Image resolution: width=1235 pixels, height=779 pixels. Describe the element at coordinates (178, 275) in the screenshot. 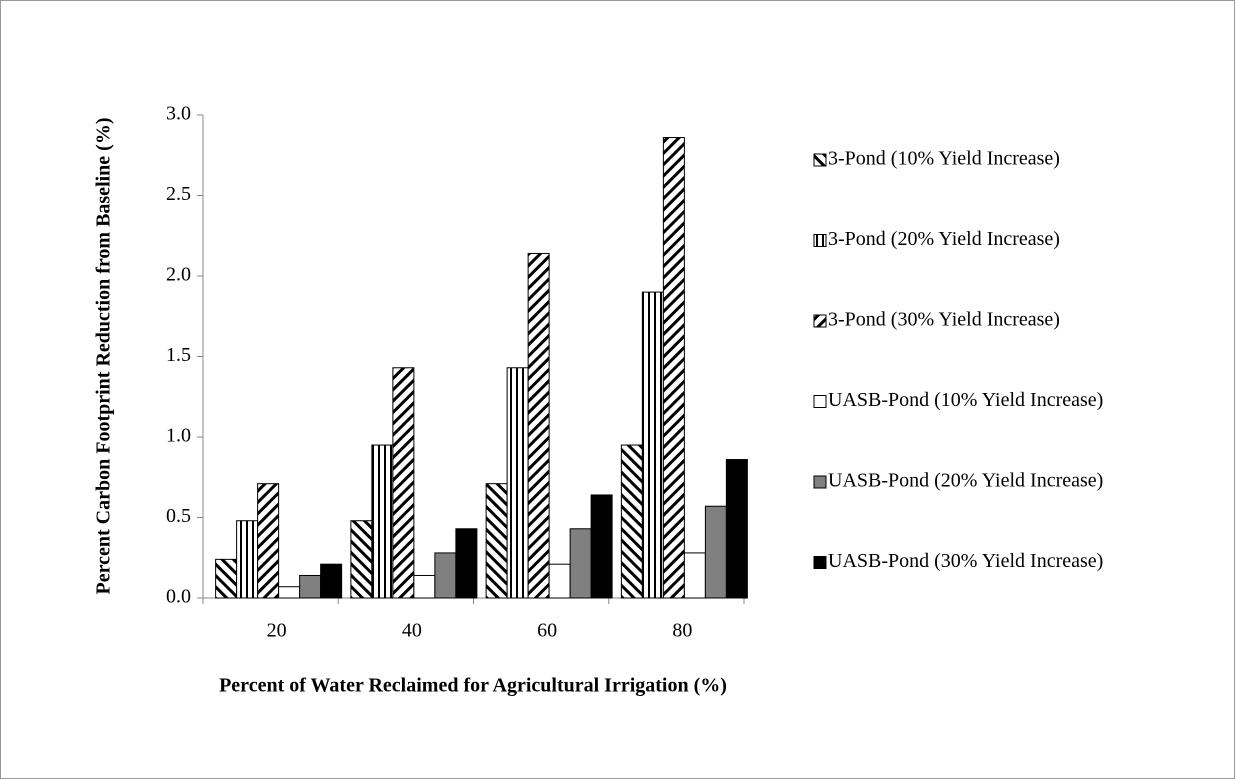

I see `y-tick-label: 2.0` at that location.